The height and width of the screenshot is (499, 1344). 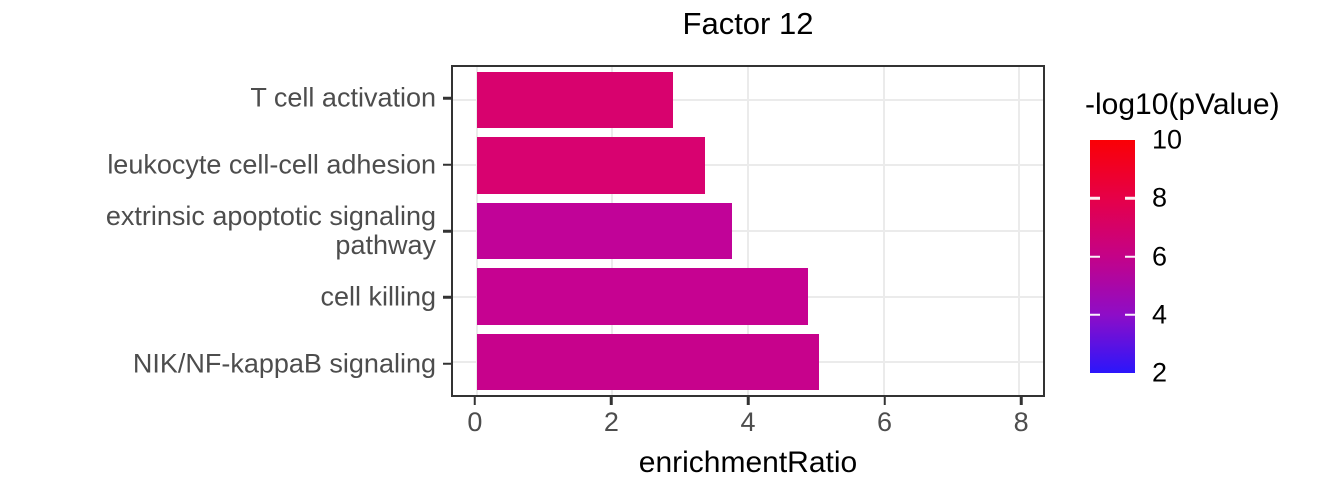 What do you see at coordinates (271, 164) in the screenshot?
I see `y-axis-label: leukocyte cell-cell adhesion` at bounding box center [271, 164].